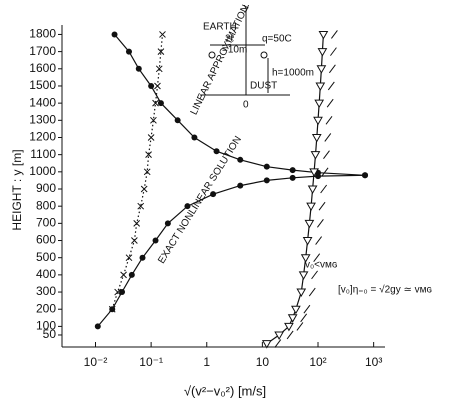  Describe the element at coordinates (321, 265) in the screenshot. I see `annotation: v₀<vᴍɢ` at that location.